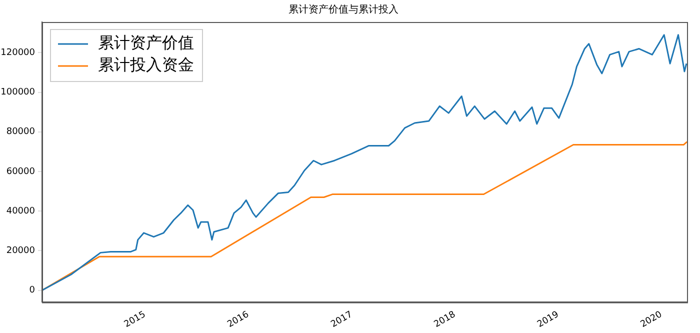 This screenshot has width=700, height=333. What do you see at coordinates (21, 132) in the screenshot?
I see `y-tick-label: 80000` at bounding box center [21, 132].